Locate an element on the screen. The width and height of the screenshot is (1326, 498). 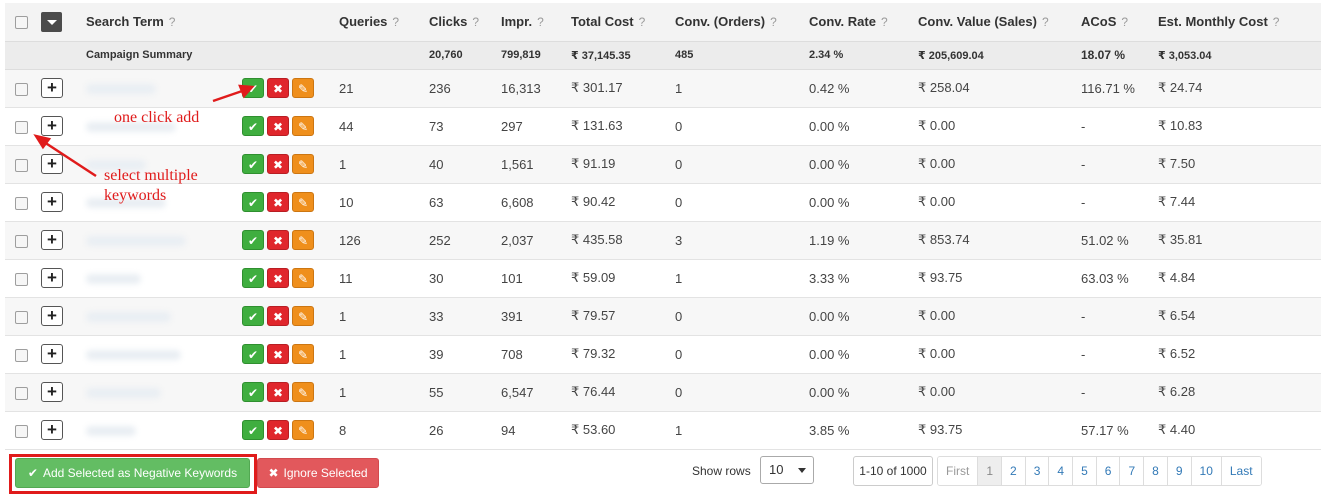
cell-conv-rate: 0.00 % is located at coordinates (859, 164).